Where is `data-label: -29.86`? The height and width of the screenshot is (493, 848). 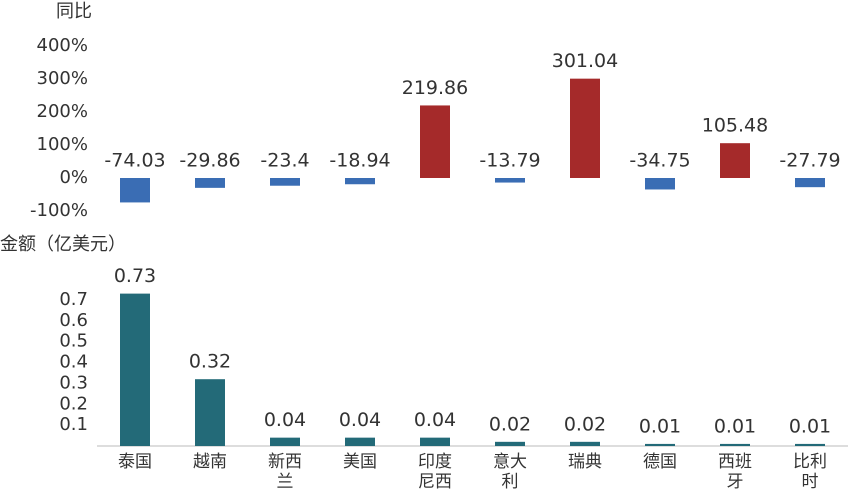
data-label: -29.86 is located at coordinates (209, 161).